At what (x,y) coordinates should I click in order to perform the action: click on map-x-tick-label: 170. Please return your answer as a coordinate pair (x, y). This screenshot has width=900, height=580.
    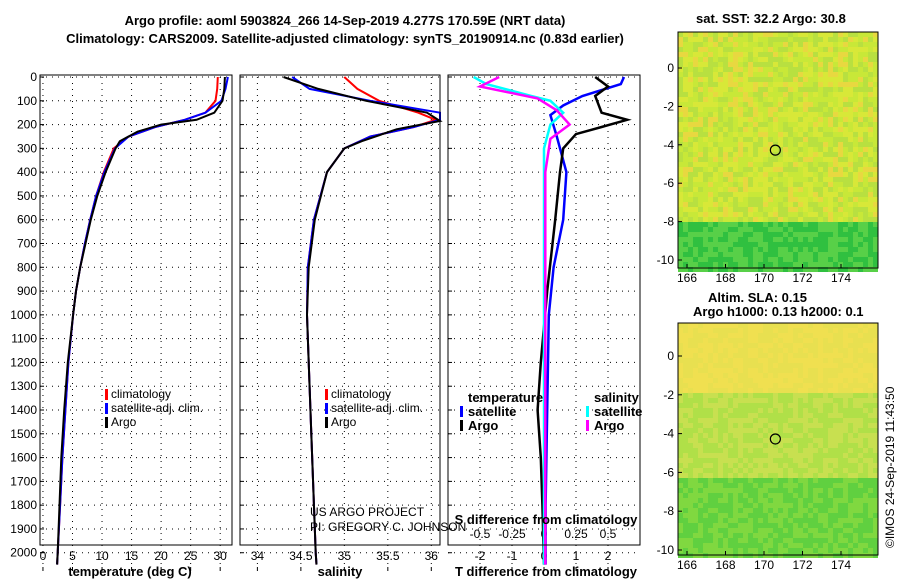
    Looking at the image, I should click on (764, 565).